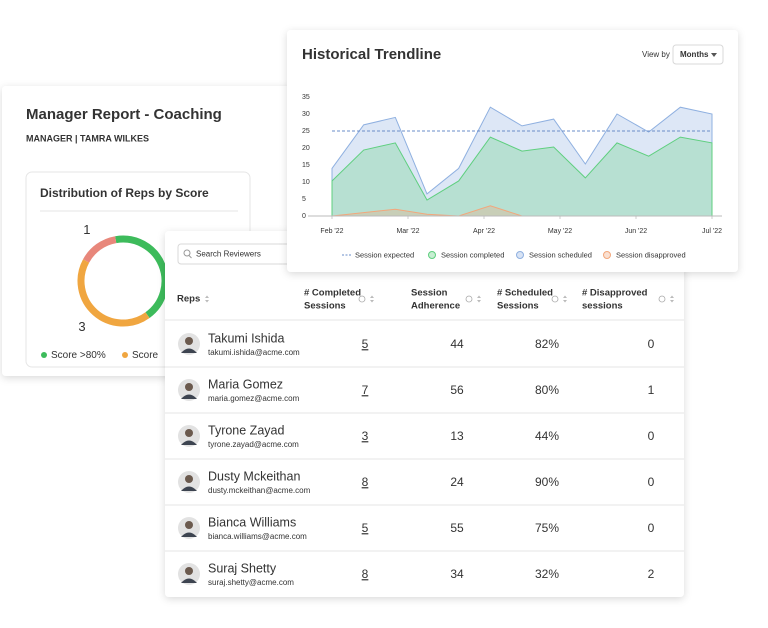  Describe the element at coordinates (560, 231) in the screenshot. I see `x-tick-label: May '22` at that location.